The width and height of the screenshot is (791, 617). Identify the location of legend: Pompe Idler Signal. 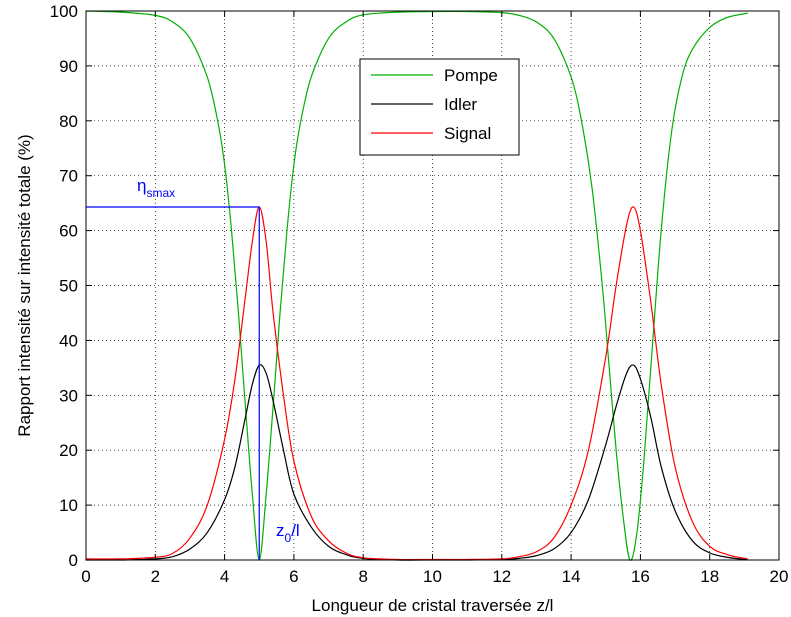
(439, 107).